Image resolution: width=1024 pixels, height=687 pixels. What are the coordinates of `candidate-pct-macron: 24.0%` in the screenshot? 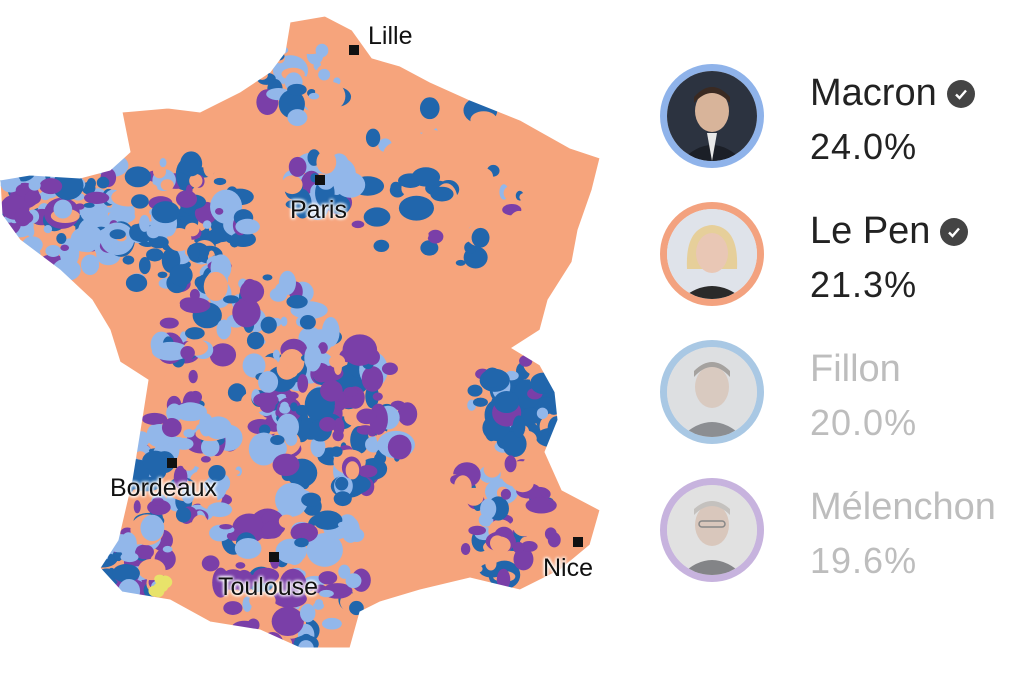 It's located at (864, 146).